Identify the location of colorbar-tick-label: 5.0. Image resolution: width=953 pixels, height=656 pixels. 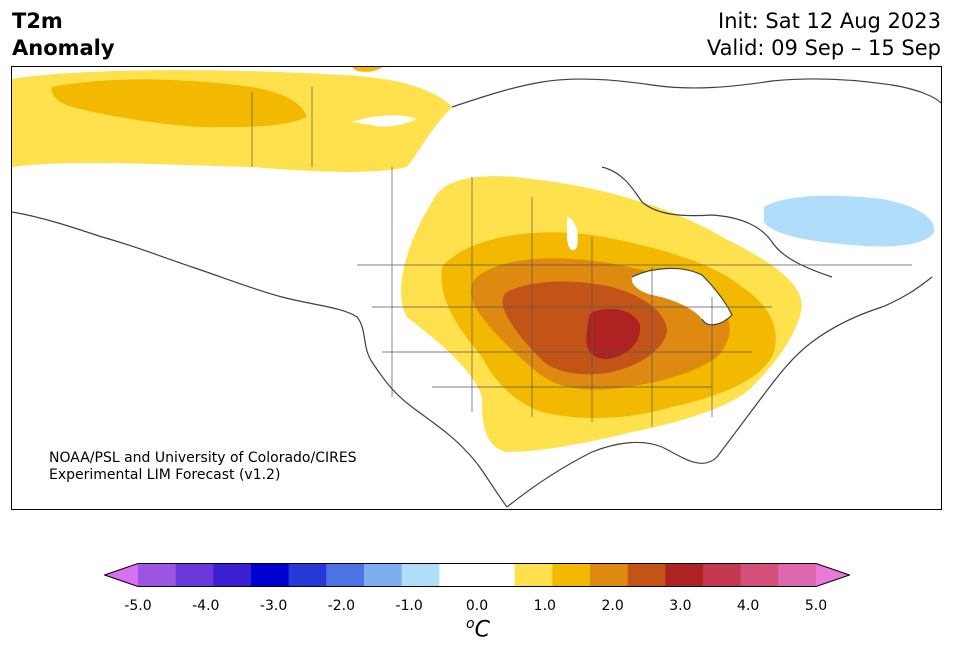
(816, 606).